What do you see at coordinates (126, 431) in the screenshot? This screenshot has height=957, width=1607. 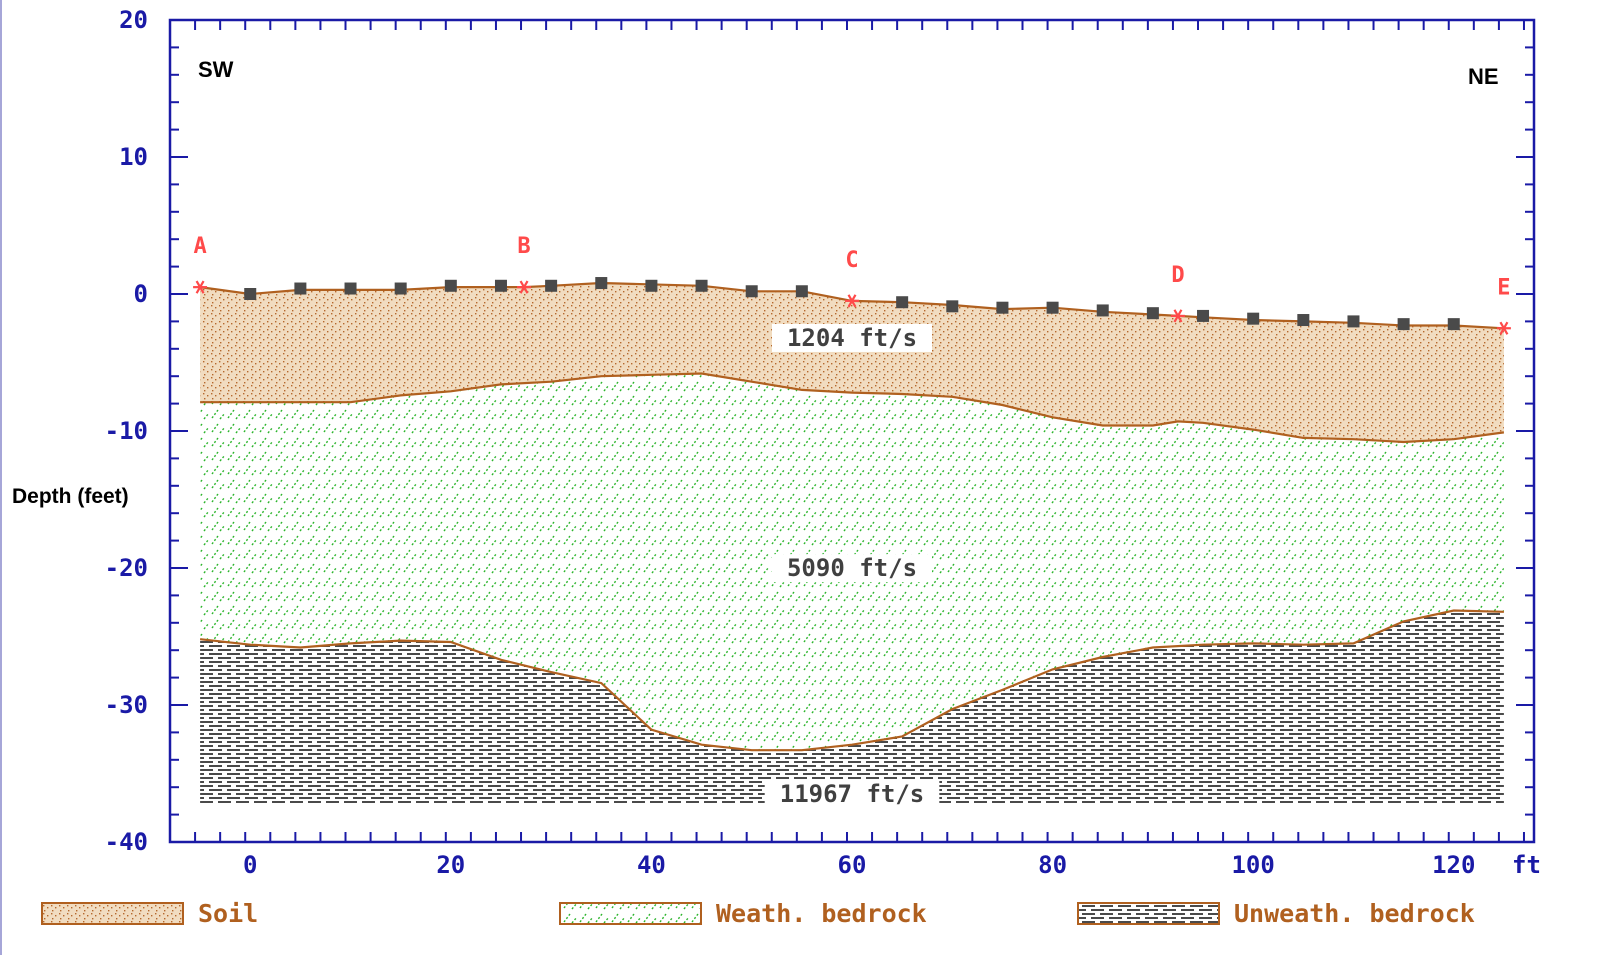 I see `y-tick-label: -10` at bounding box center [126, 431].